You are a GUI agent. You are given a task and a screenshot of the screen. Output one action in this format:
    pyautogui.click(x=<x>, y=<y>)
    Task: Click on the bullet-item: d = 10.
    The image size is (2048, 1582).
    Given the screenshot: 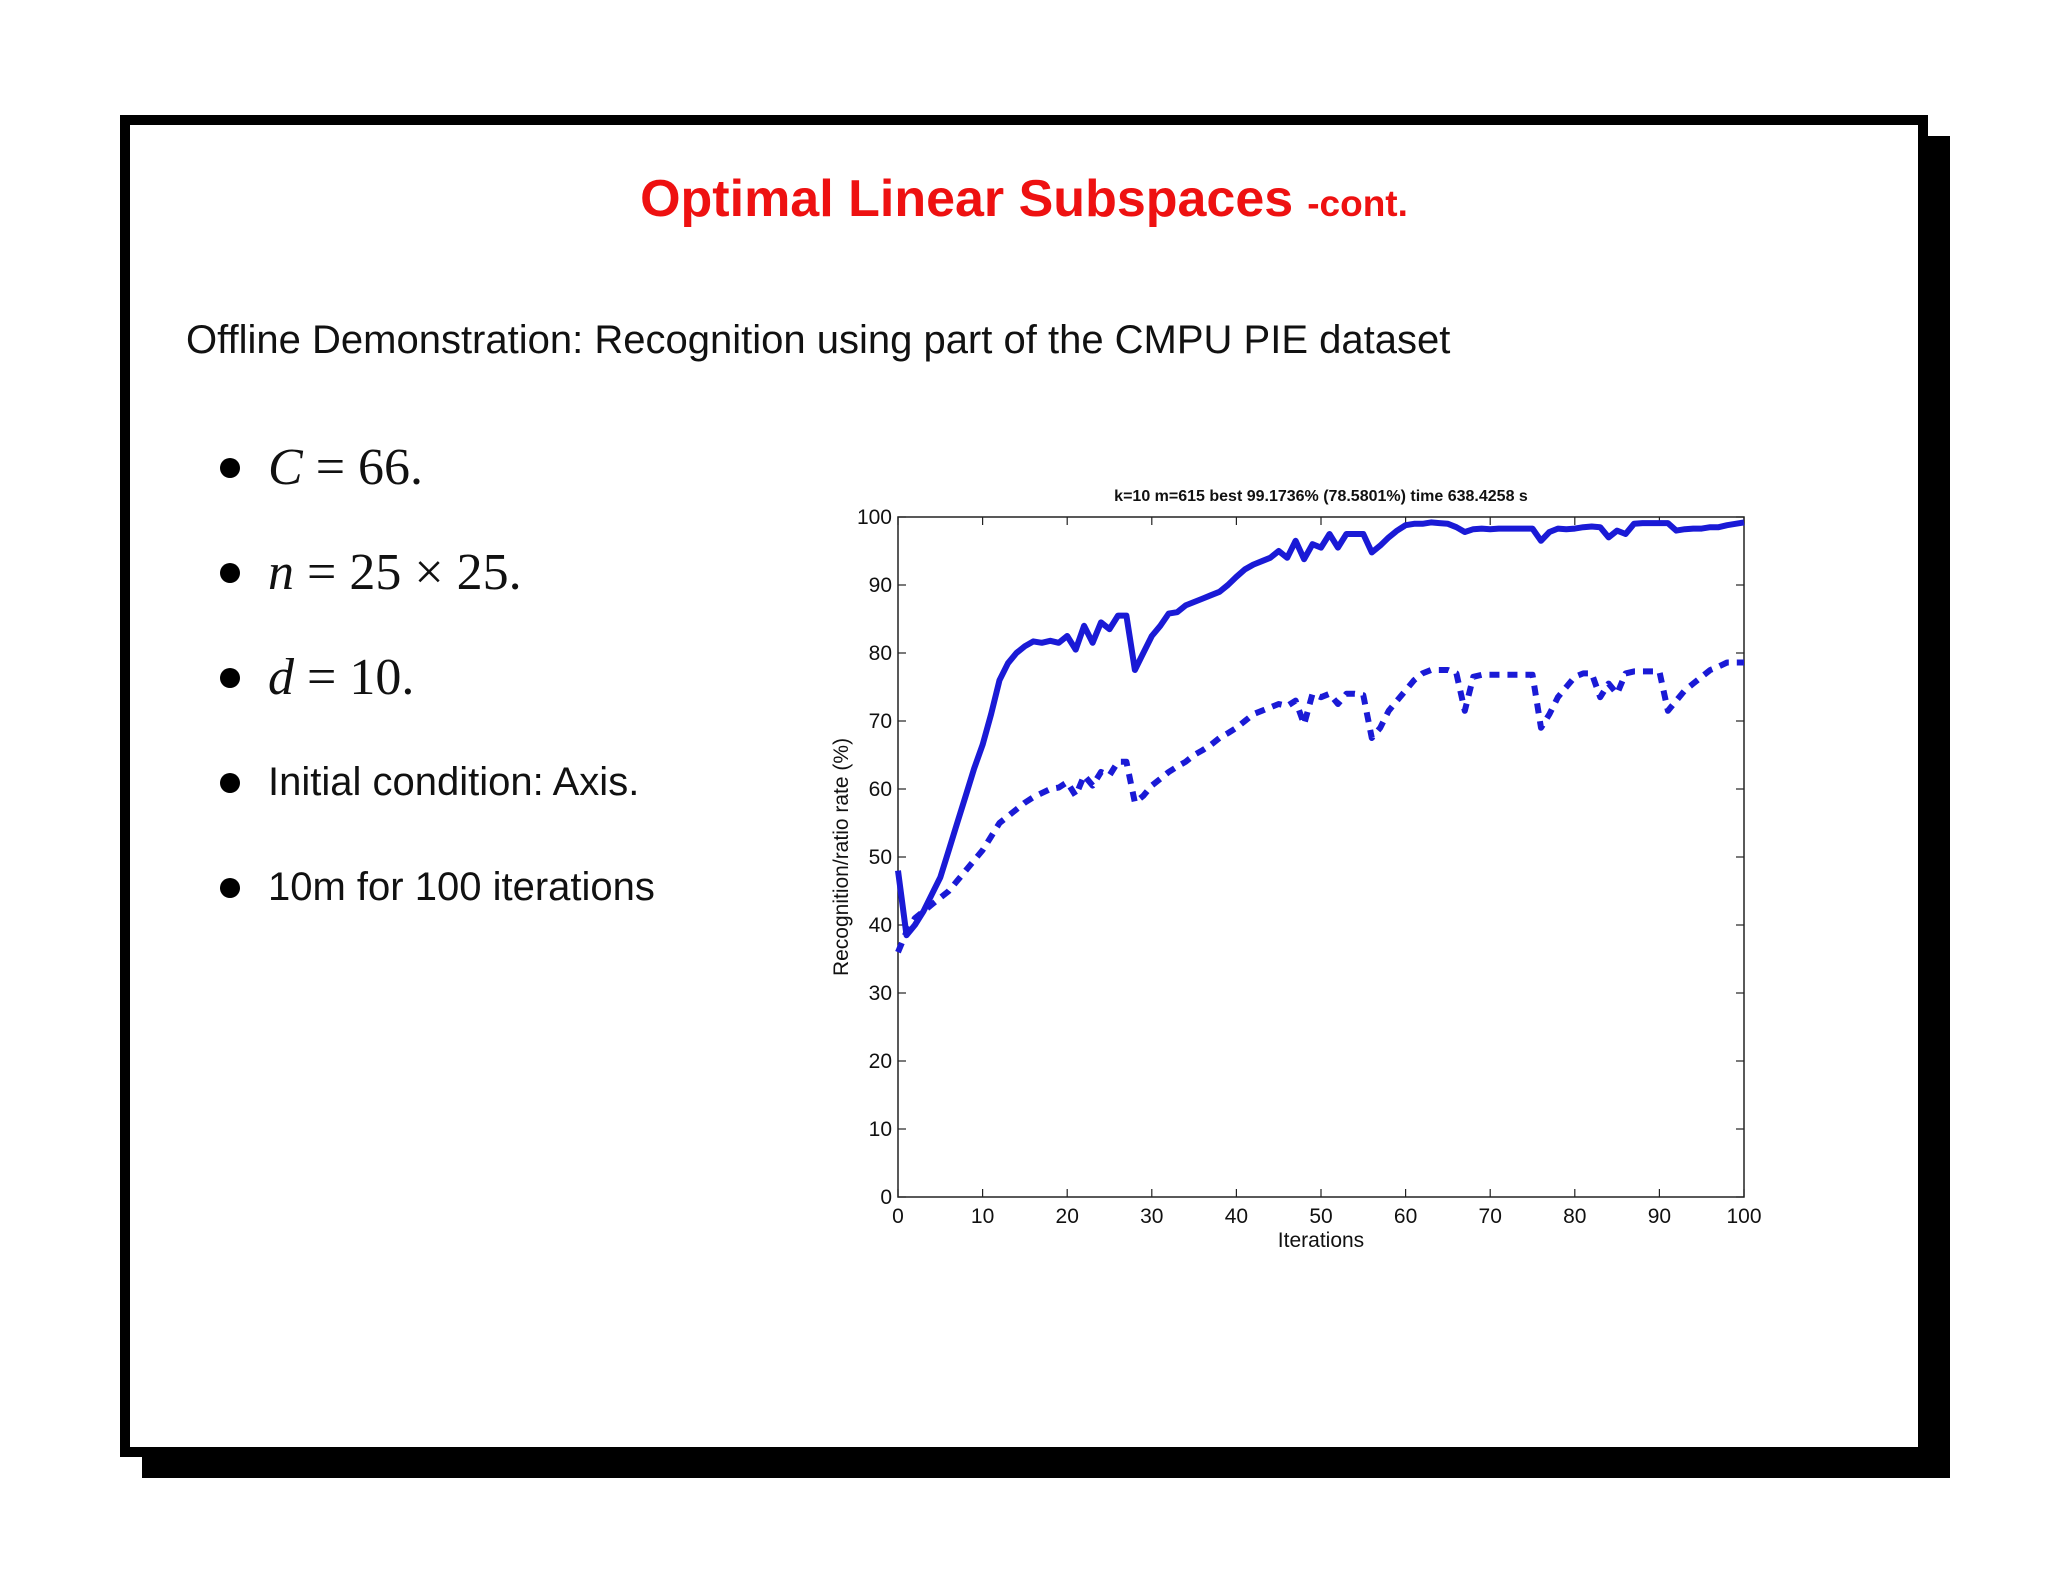 What is the action you would take?
    pyautogui.click(x=437, y=677)
    